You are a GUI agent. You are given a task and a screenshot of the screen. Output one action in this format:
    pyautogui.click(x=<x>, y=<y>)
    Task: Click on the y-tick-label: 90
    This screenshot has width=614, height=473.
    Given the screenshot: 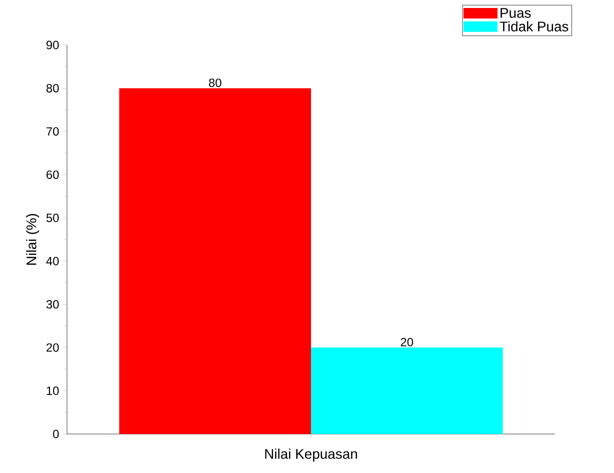 What is the action you would take?
    pyautogui.click(x=52, y=45)
    